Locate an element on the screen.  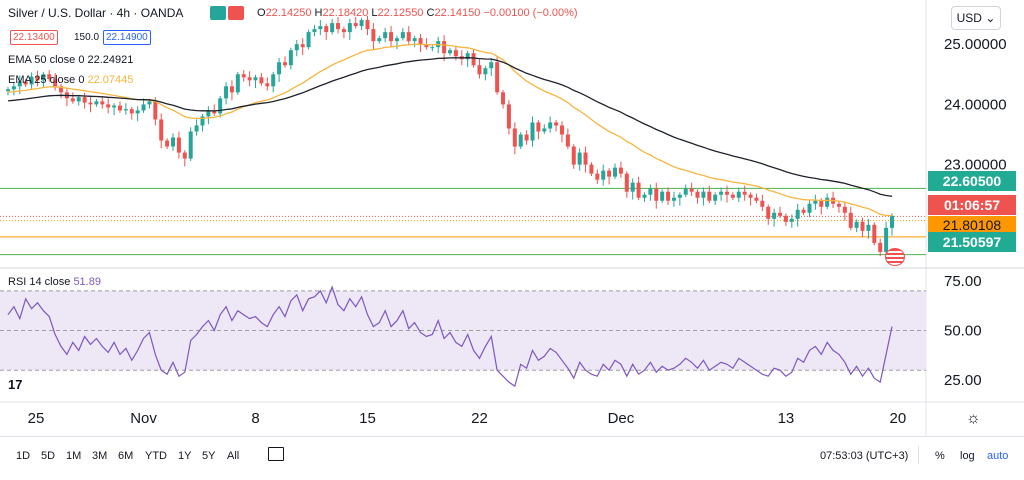
buy-button: 22.14900 is located at coordinates (127, 37).